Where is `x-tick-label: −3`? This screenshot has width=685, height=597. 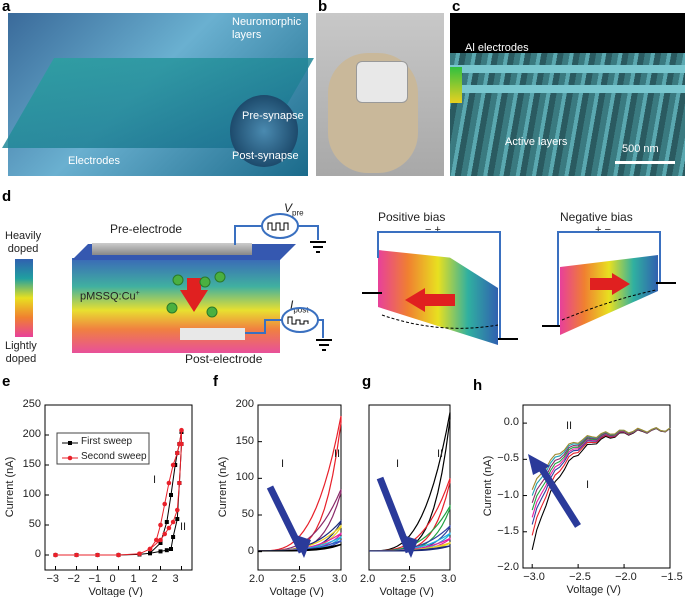 x-tick-label: −3 is located at coordinates (53, 579).